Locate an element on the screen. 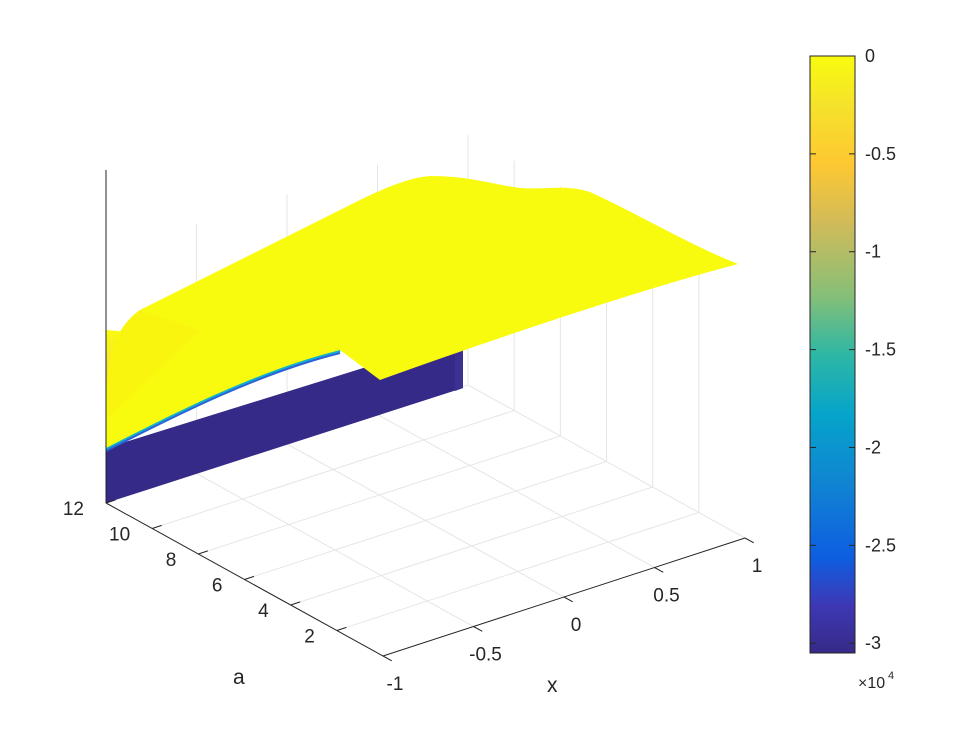 Image resolution: width=980 pixels, height=735 pixels. colorbar-tick-label-4: -2 is located at coordinates (873, 447).